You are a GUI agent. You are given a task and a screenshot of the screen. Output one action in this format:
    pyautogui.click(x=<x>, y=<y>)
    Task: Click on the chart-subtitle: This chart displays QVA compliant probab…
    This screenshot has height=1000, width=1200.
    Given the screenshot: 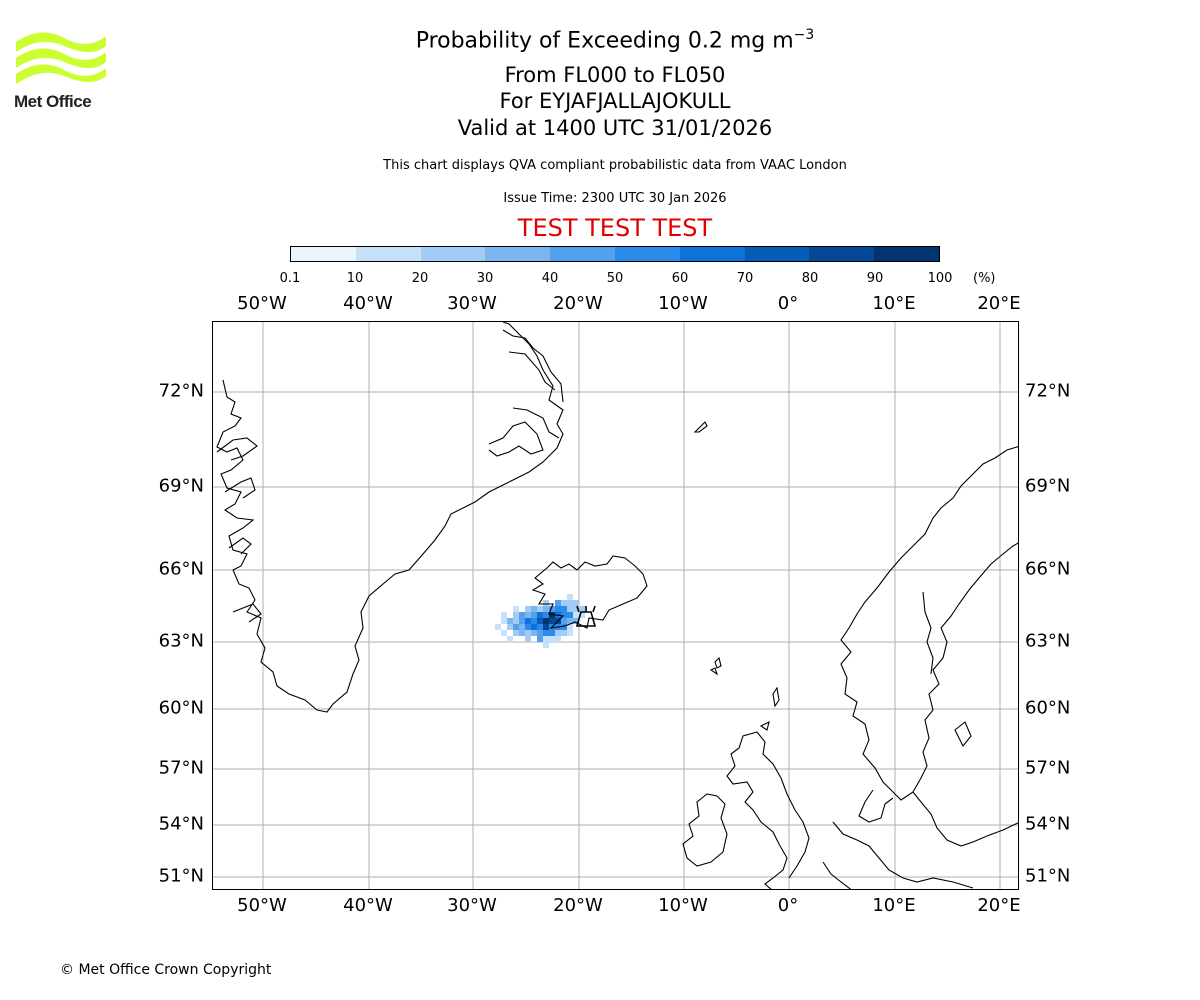 What is the action you would take?
    pyautogui.click(x=615, y=165)
    